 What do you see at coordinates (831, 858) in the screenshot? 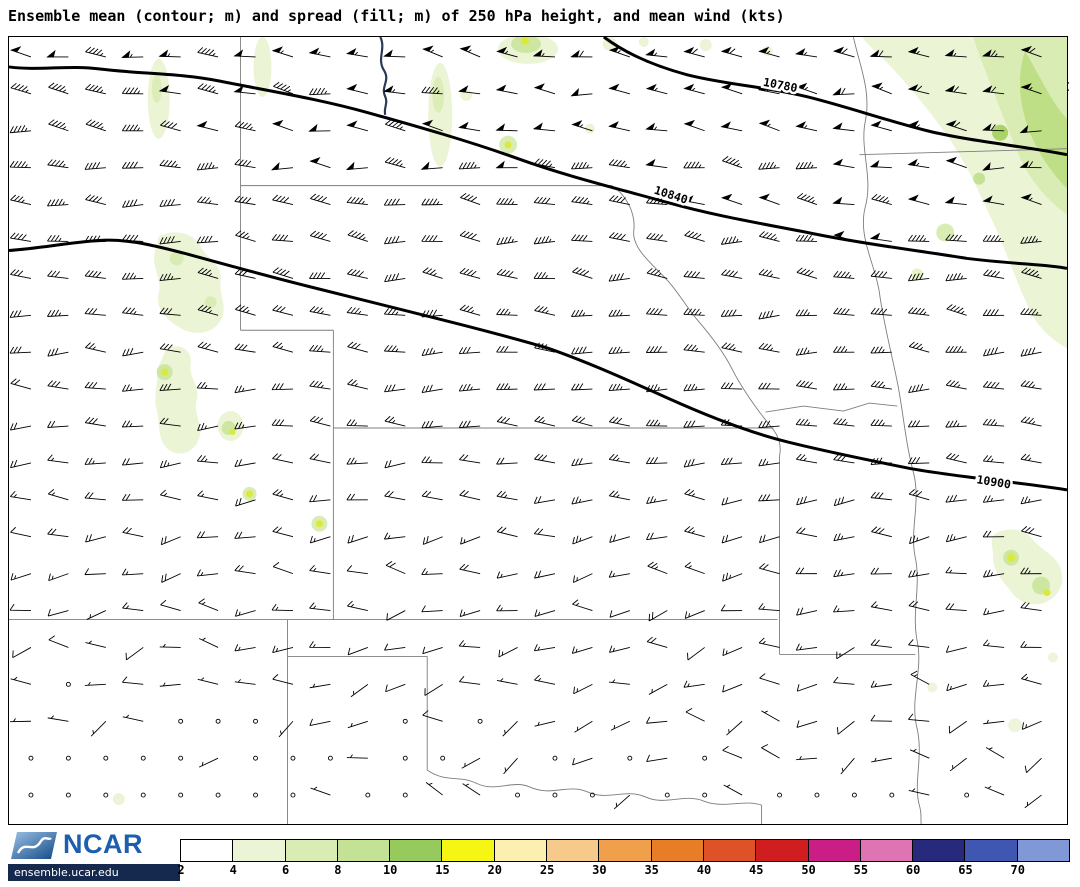
I see `colorbar-segment: 50` at bounding box center [831, 858].